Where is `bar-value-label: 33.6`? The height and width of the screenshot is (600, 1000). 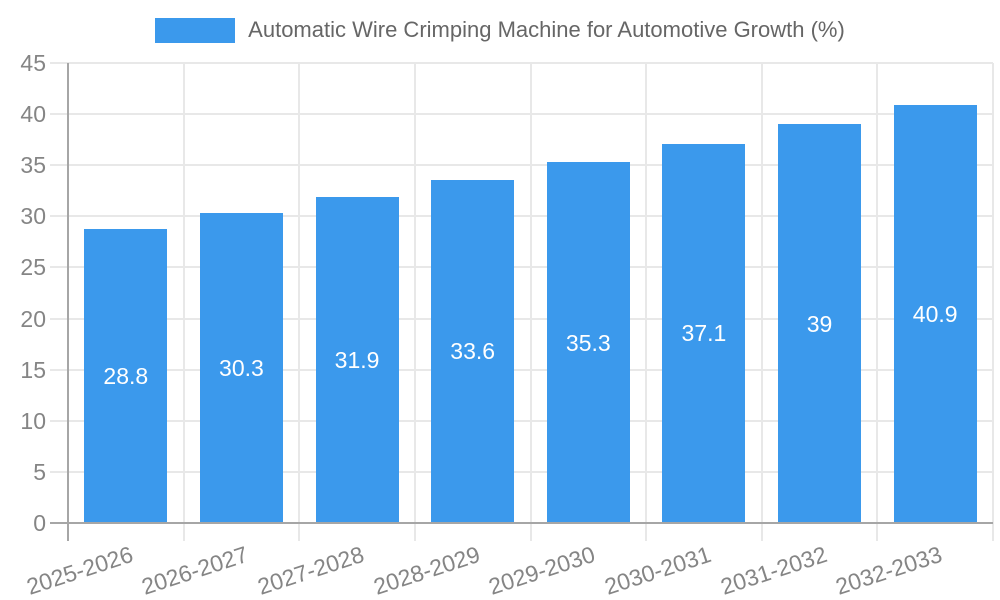 bar-value-label: 33.6 is located at coordinates (473, 351).